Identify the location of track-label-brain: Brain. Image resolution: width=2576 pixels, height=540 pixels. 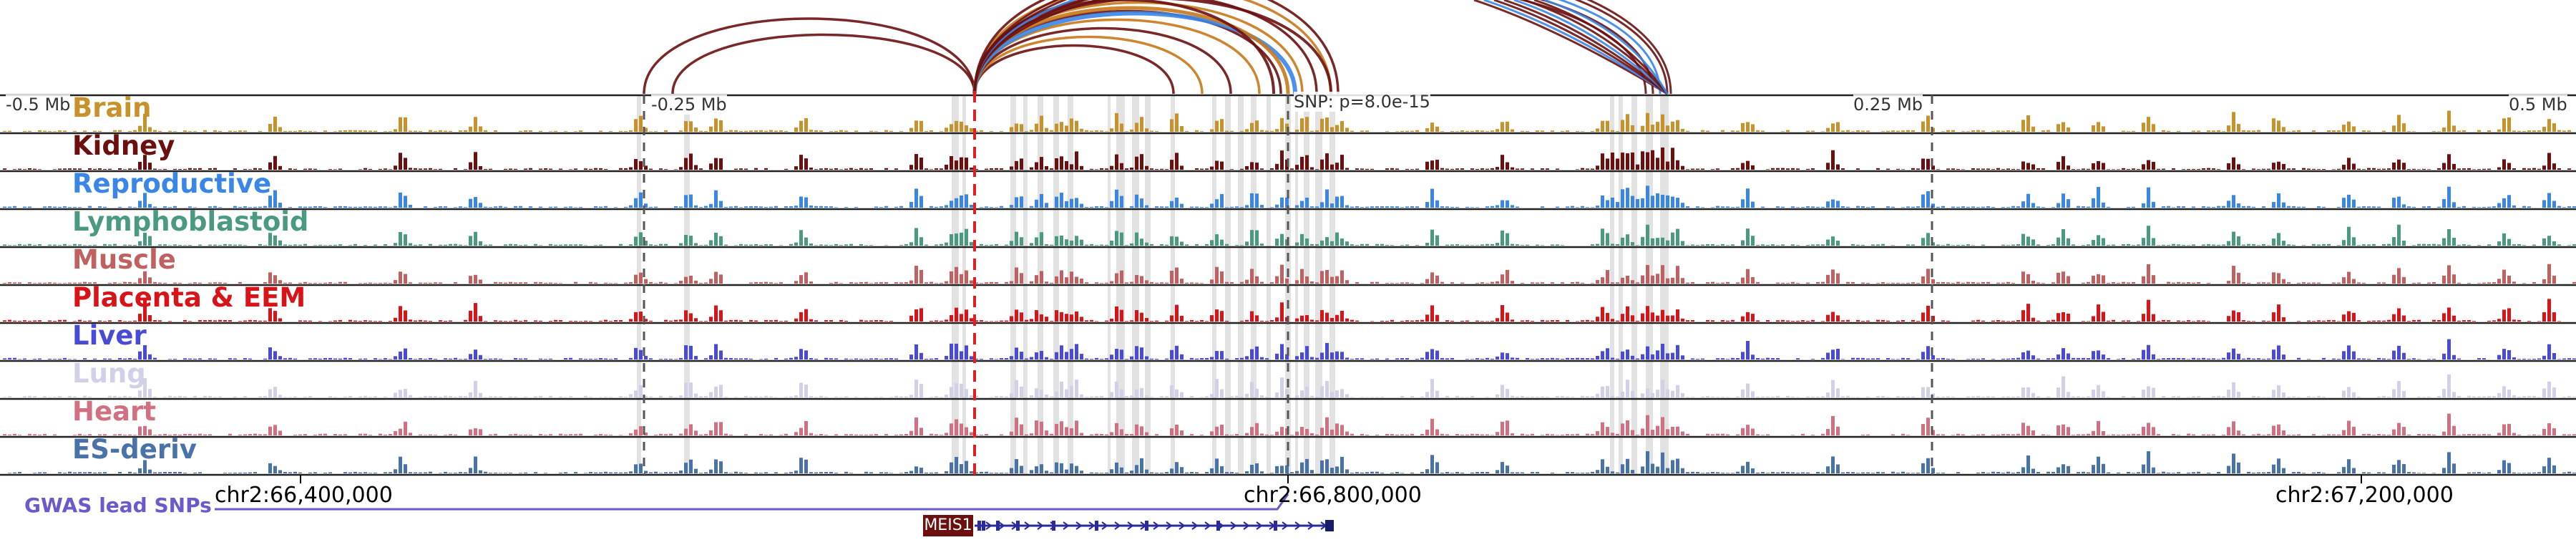
(112, 107).